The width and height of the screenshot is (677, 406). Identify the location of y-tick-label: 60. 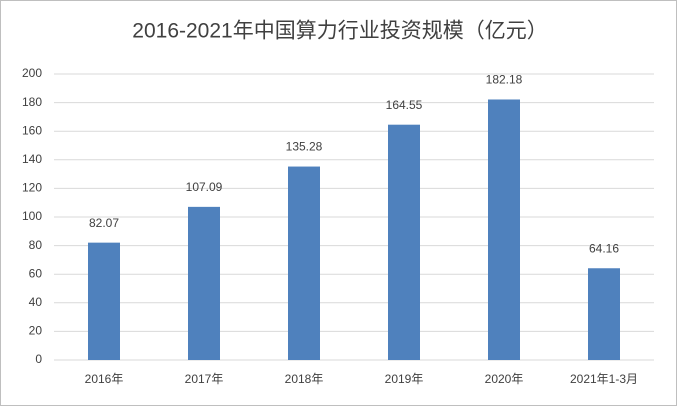
(36, 273).